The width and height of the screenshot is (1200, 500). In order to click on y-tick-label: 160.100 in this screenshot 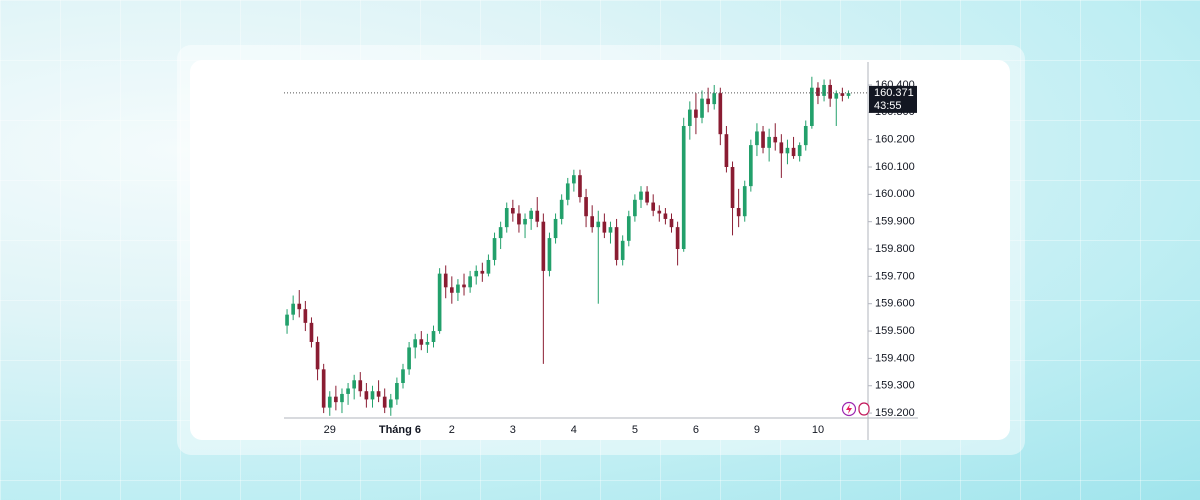, I will do `click(895, 167)`.